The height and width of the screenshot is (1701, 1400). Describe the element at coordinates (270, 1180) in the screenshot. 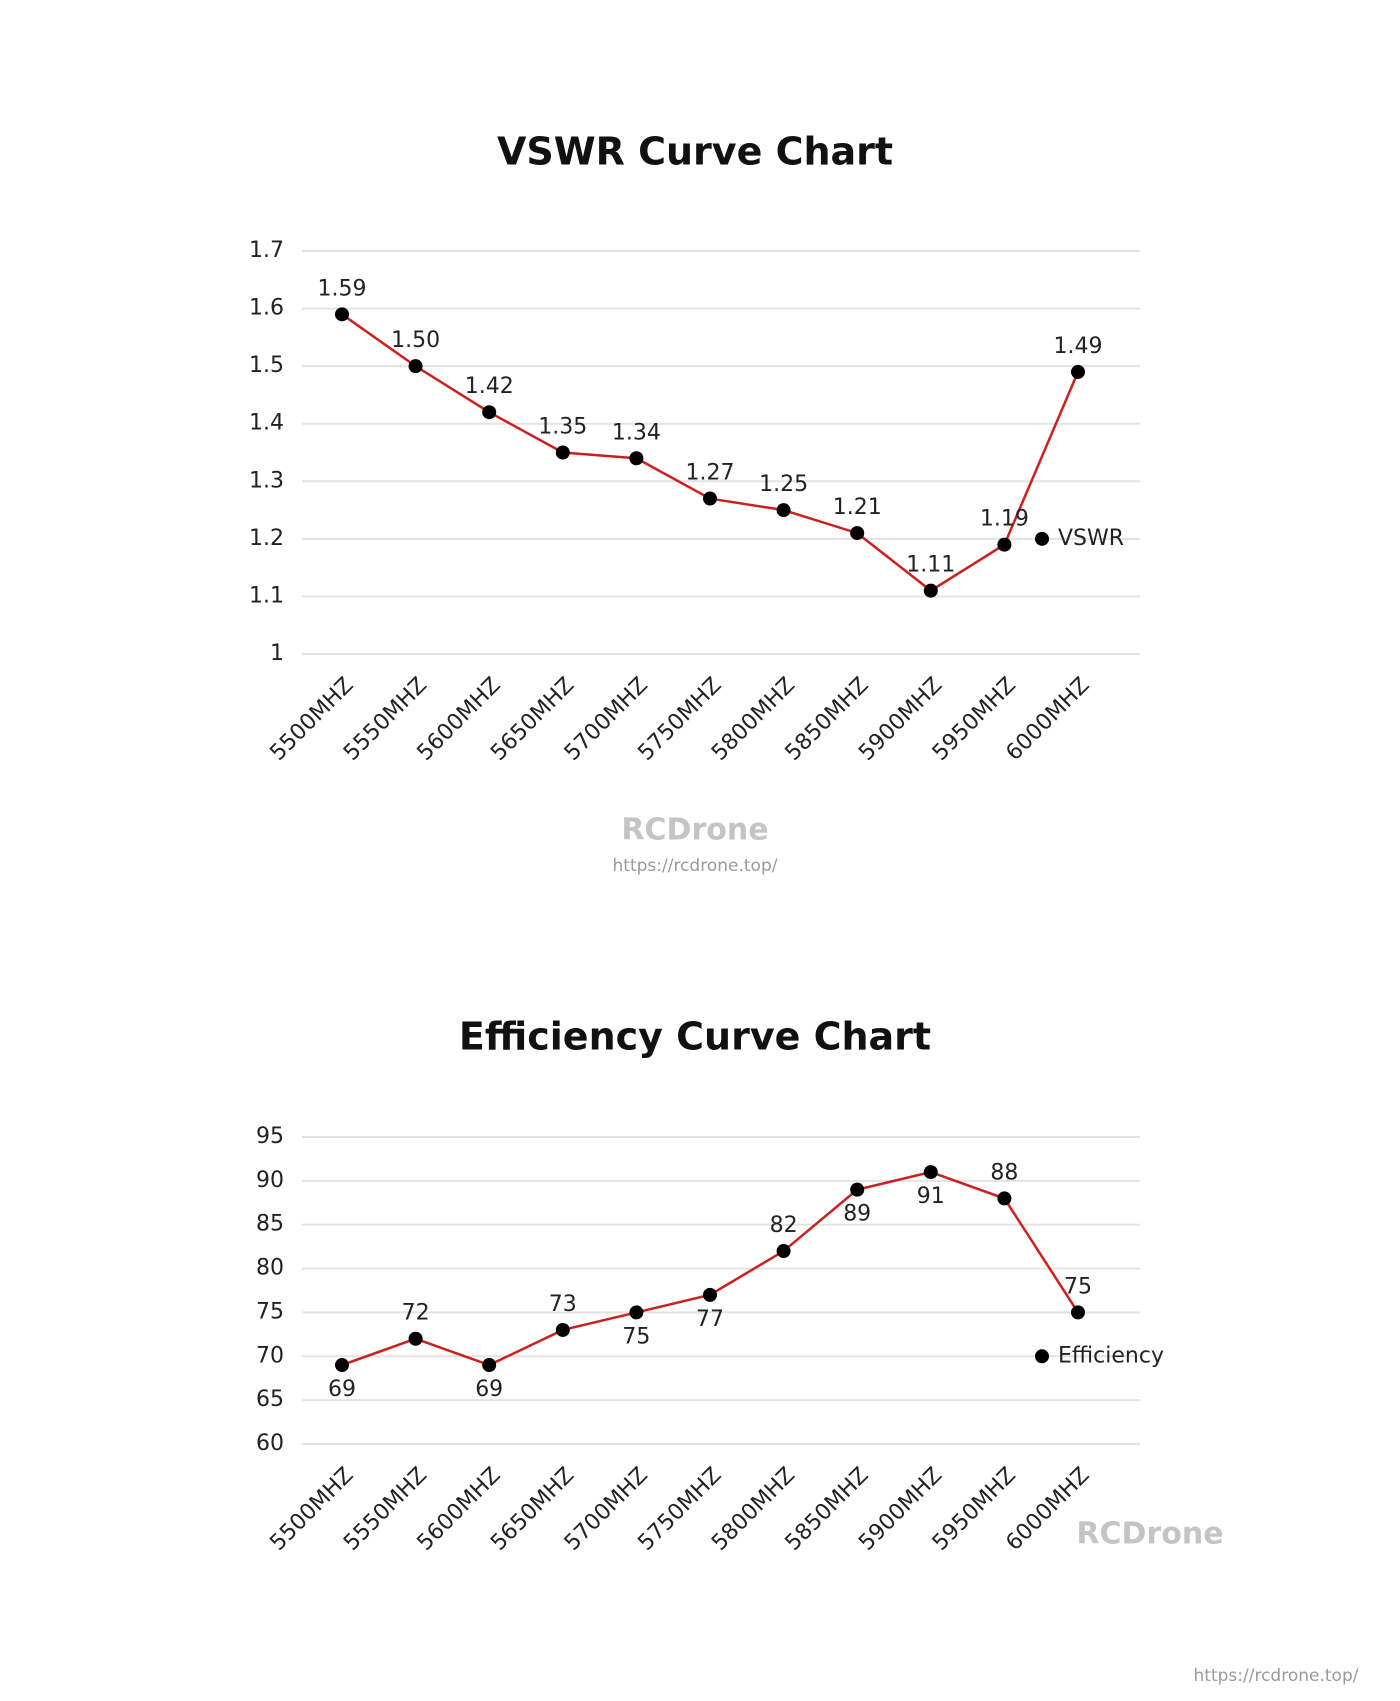

I see `y-tick-label: 90` at that location.